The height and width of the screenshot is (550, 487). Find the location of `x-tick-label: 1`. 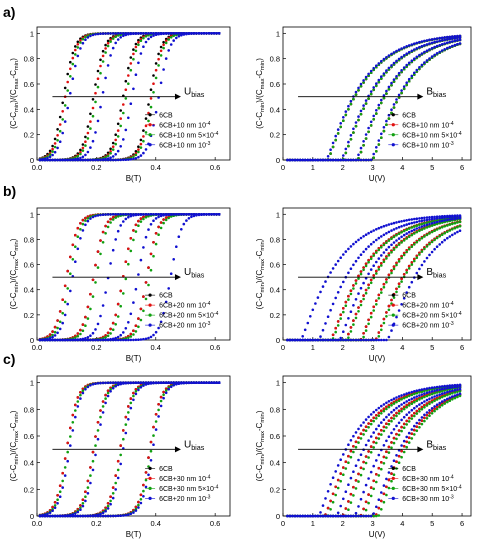

x-tick-label: 1 is located at coordinates (313, 347).